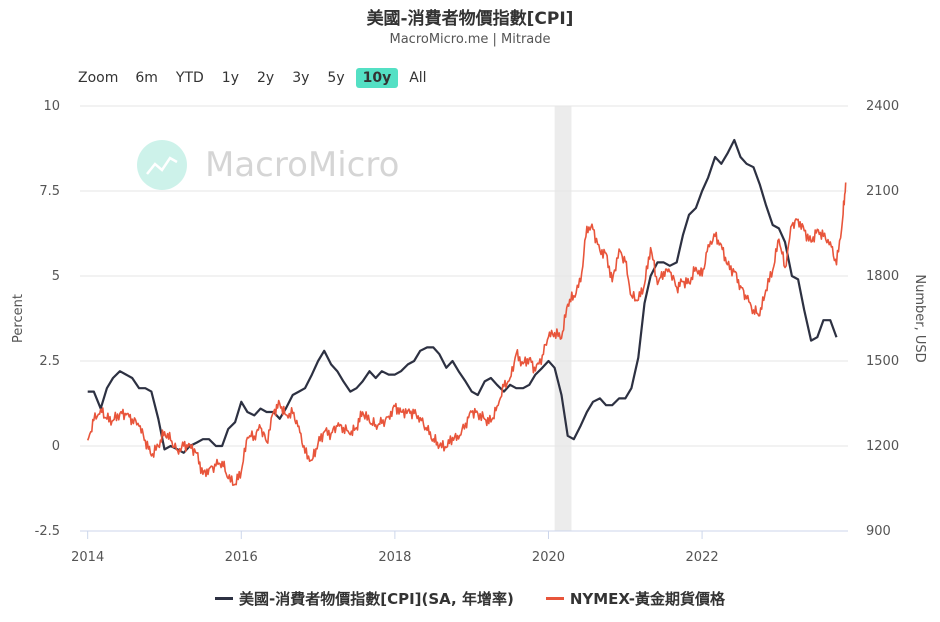 The height and width of the screenshot is (622, 940). What do you see at coordinates (51, 106) in the screenshot?
I see `left-tick-label: 10` at bounding box center [51, 106].